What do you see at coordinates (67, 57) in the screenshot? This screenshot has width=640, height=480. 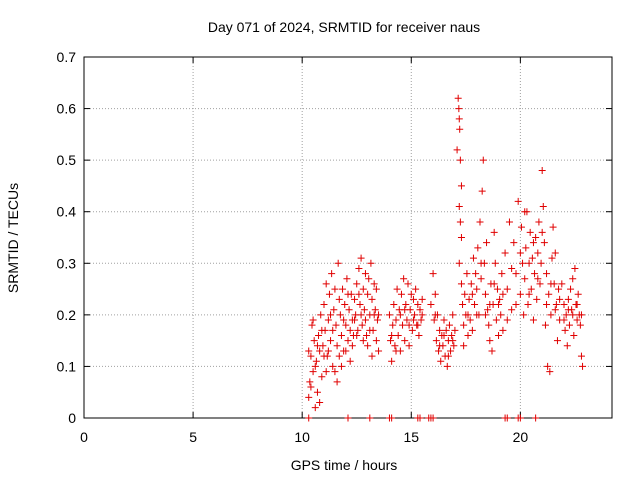 I see `y-tick-label: 0.7` at bounding box center [67, 57].